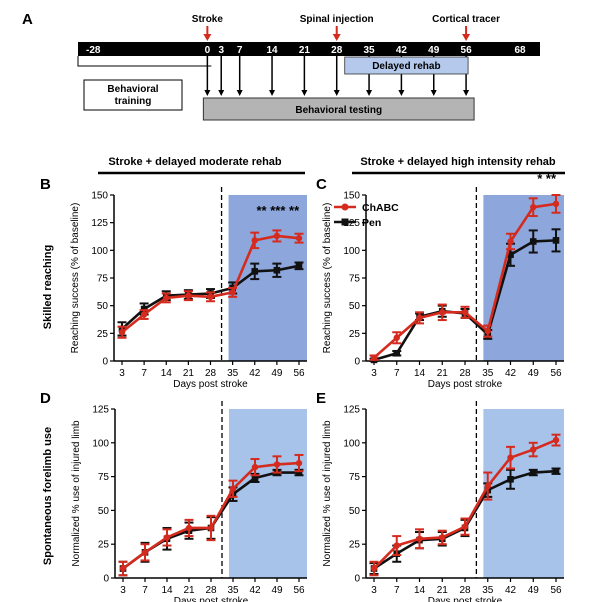  I want to click on header-right: Stroke + delayed high intensity rehab, so click(458, 162).